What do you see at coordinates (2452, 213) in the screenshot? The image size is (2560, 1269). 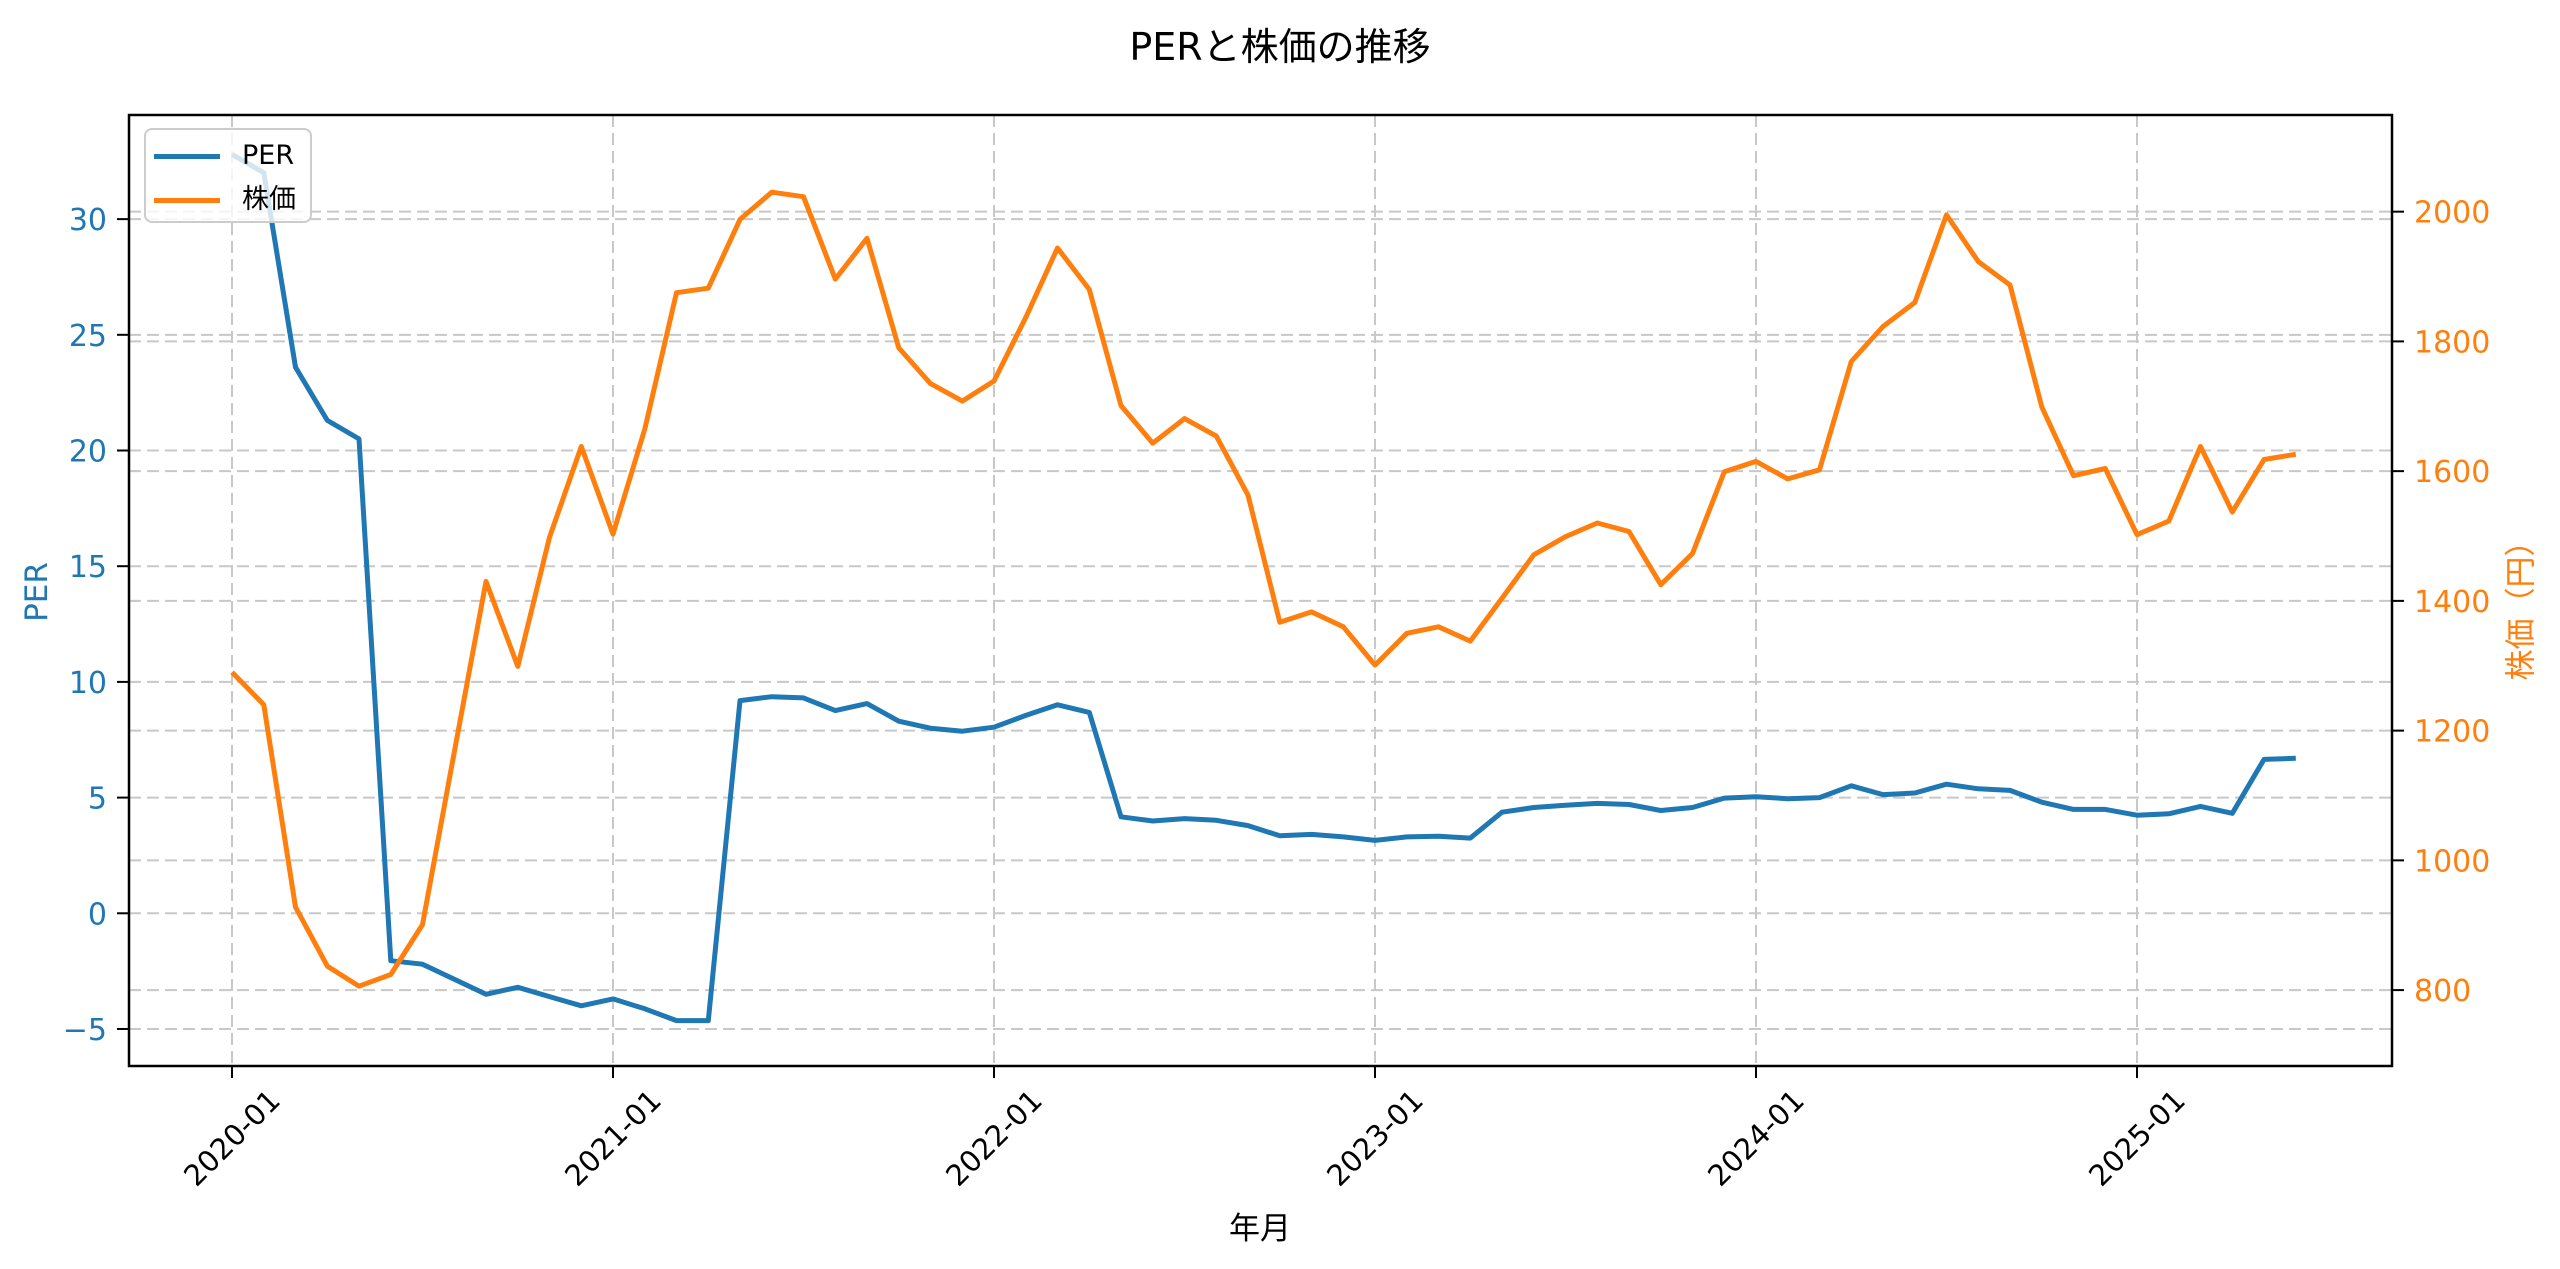 I see `y-tick-label-right: 2000` at bounding box center [2452, 213].